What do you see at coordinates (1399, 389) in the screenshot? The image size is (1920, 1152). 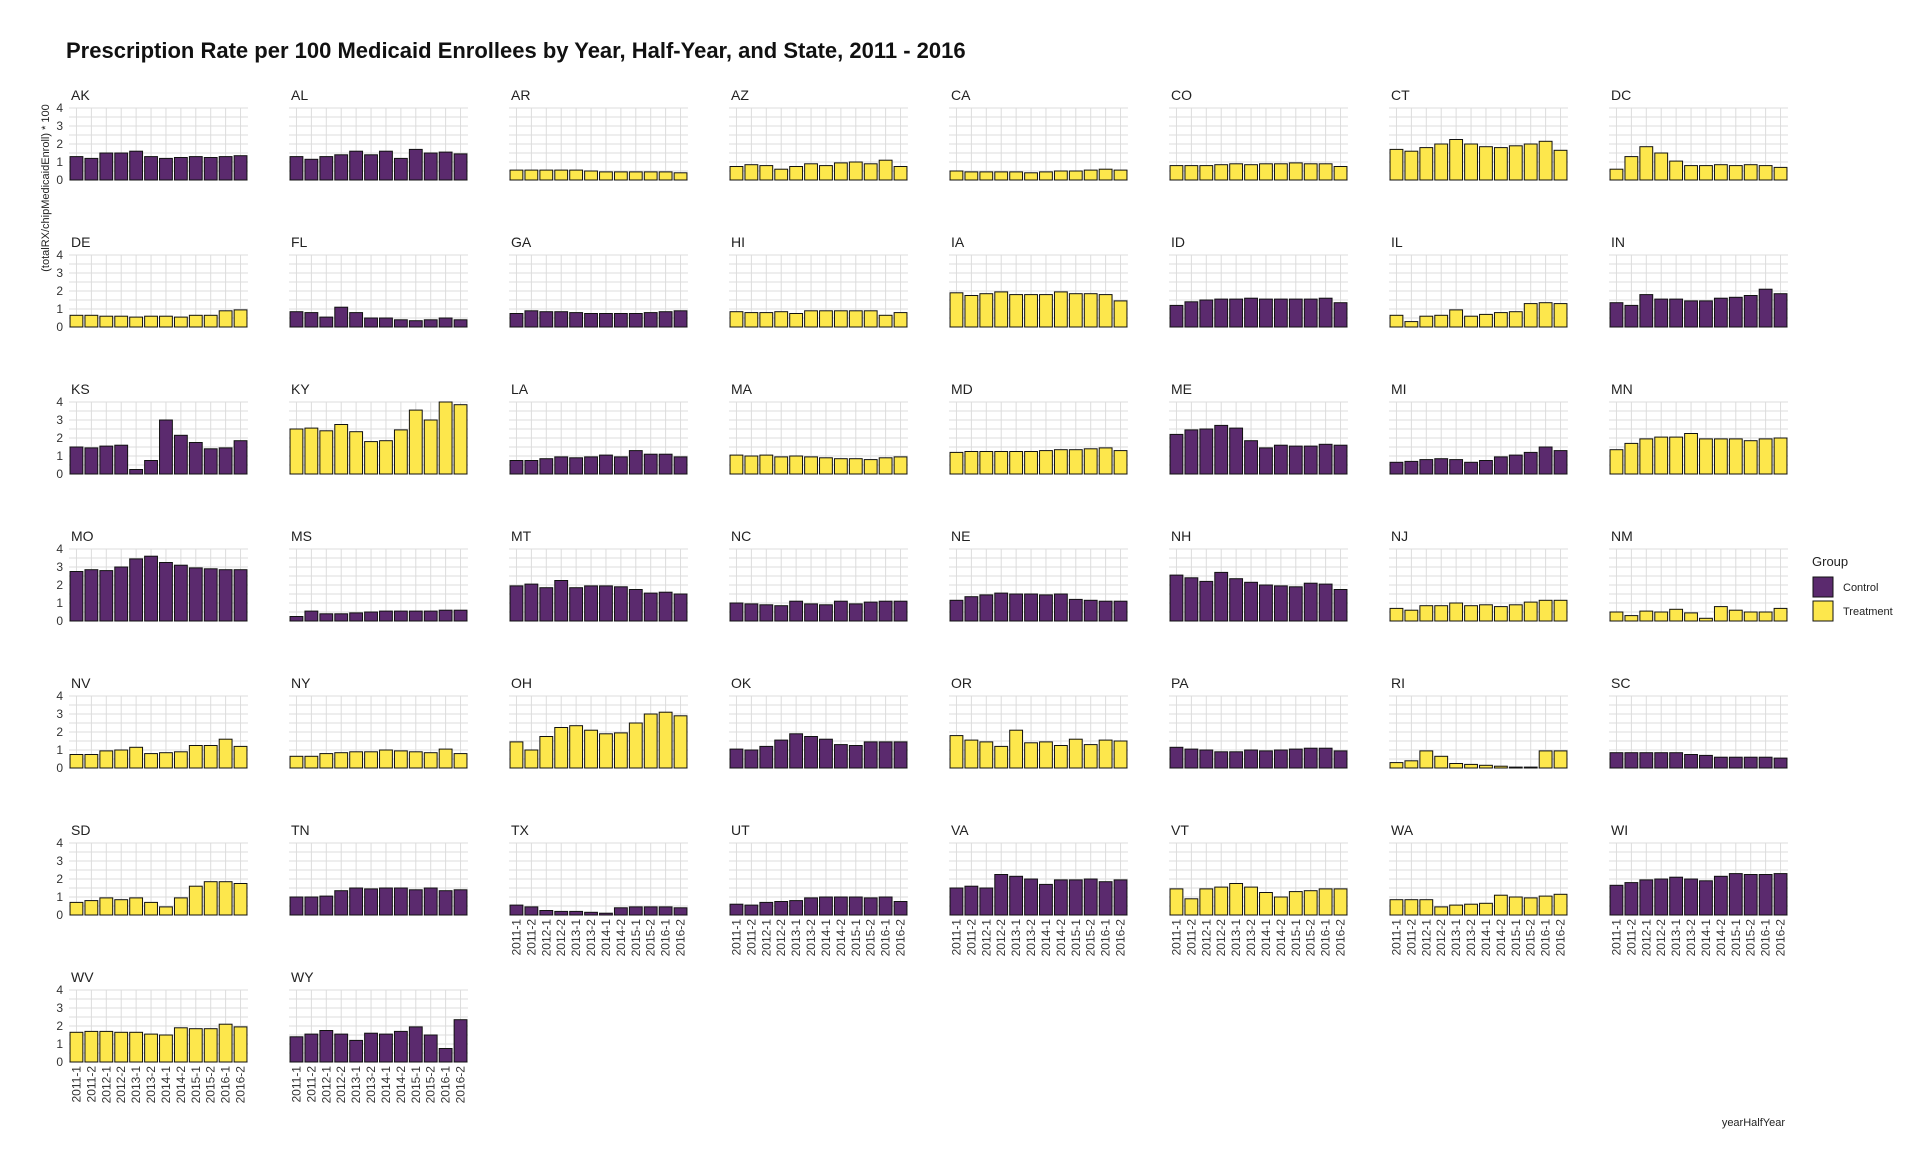 I see `facet-label: MI` at bounding box center [1399, 389].